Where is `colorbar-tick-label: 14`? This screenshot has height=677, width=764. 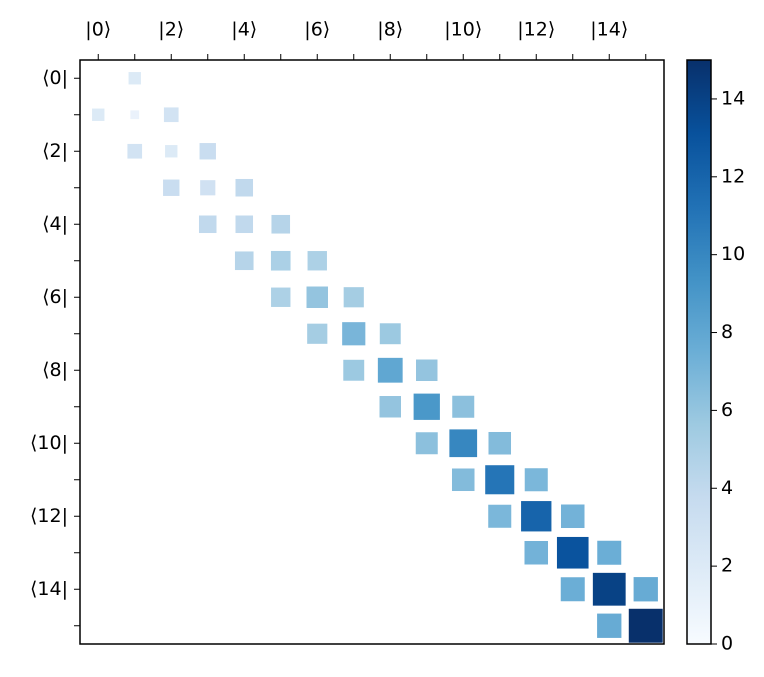 colorbar-tick-label: 14 is located at coordinates (733, 98).